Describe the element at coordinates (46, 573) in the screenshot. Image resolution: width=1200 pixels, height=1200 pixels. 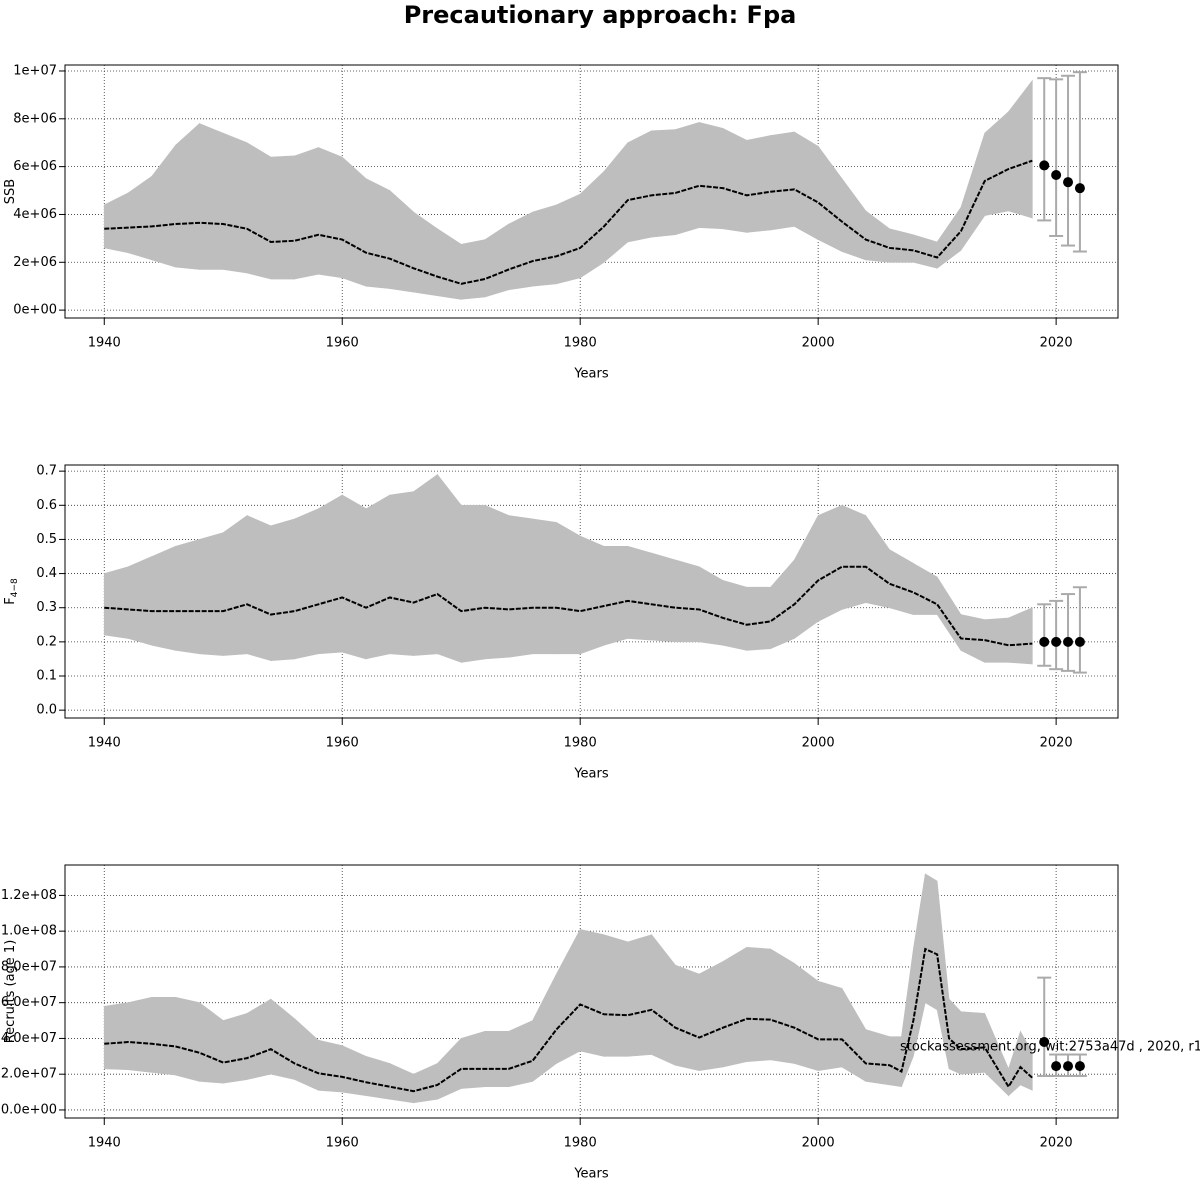
I see `y-tick-label: 0.4` at that location.